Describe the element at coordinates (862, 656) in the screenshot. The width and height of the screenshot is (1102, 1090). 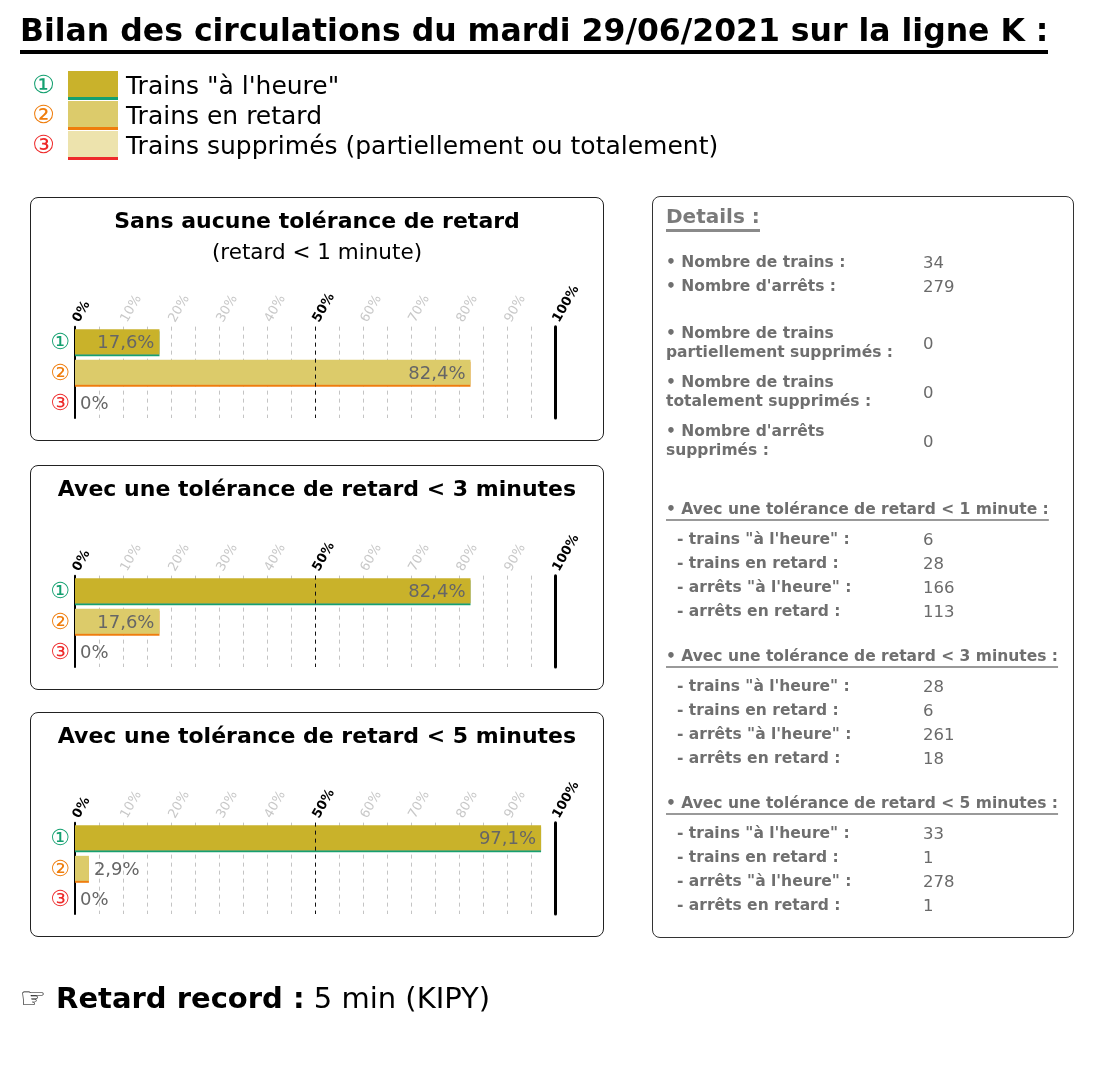
I see `text: • Avec une tolérance de retard < 3 minutes :` at that location.